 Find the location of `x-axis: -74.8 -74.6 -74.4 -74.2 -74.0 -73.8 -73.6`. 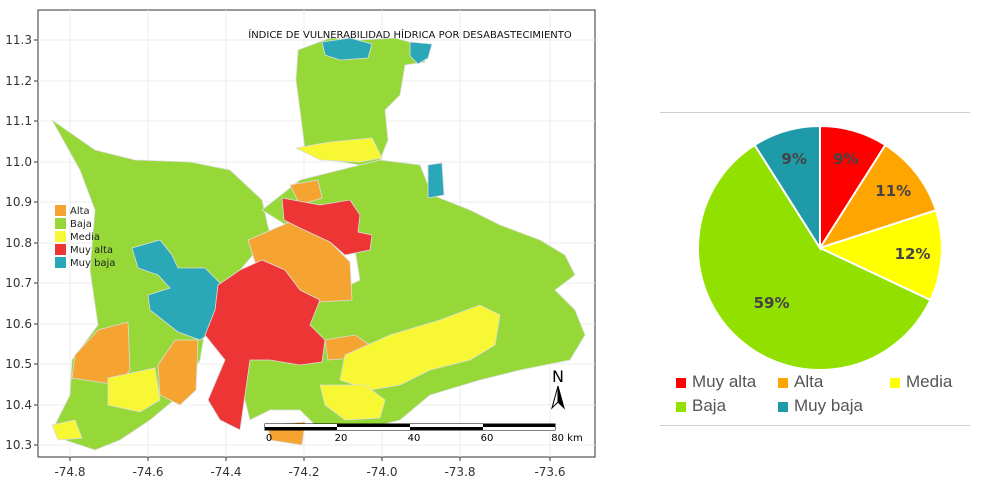

x-axis: -74.8 -74.6 -74.4 -74.2 -74.0 -73.8 -73.6 is located at coordinates (310, 468).